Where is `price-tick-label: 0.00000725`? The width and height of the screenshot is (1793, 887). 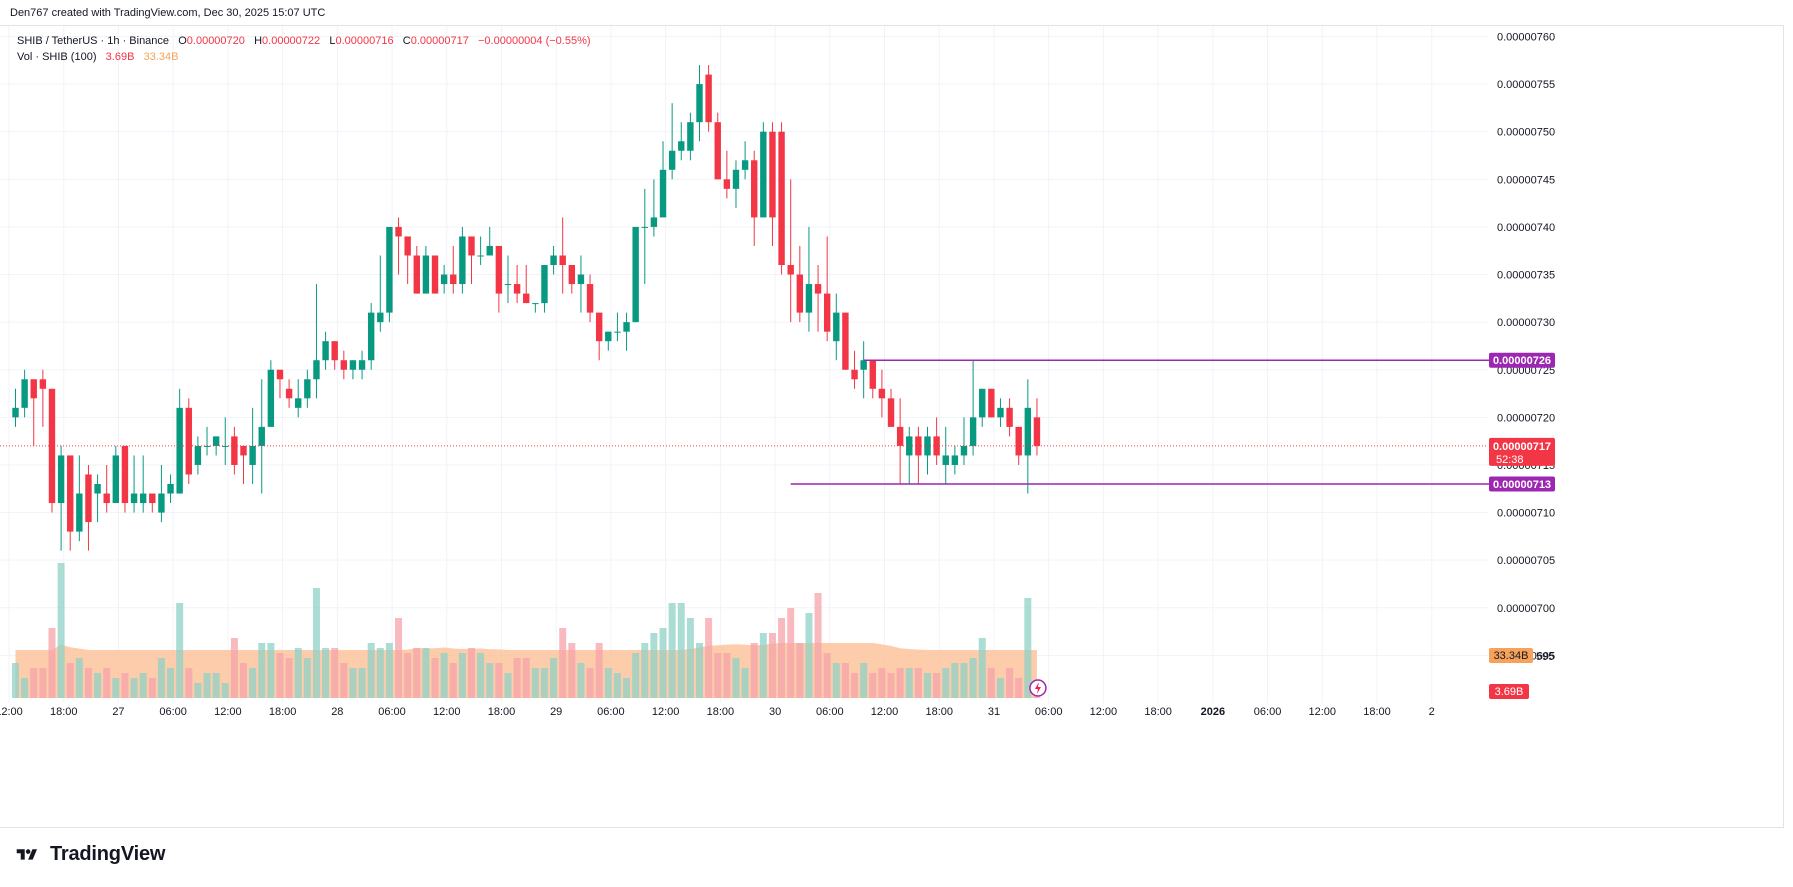
price-tick-label: 0.00000725 is located at coordinates (1526, 371).